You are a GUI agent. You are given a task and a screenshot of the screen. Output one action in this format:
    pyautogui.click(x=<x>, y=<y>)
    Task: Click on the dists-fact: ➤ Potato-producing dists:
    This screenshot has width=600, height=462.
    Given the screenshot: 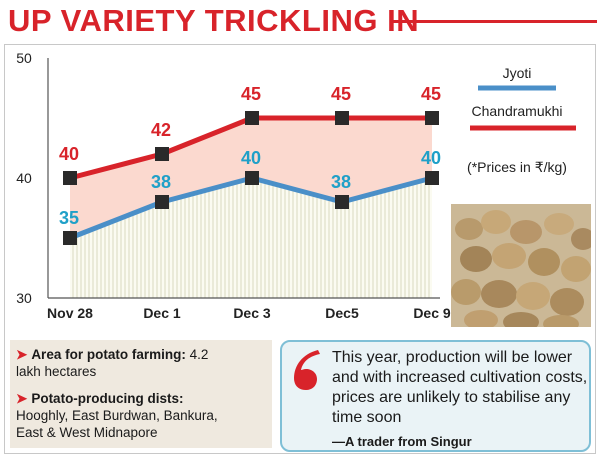 What is the action you would take?
    pyautogui.click(x=100, y=398)
    